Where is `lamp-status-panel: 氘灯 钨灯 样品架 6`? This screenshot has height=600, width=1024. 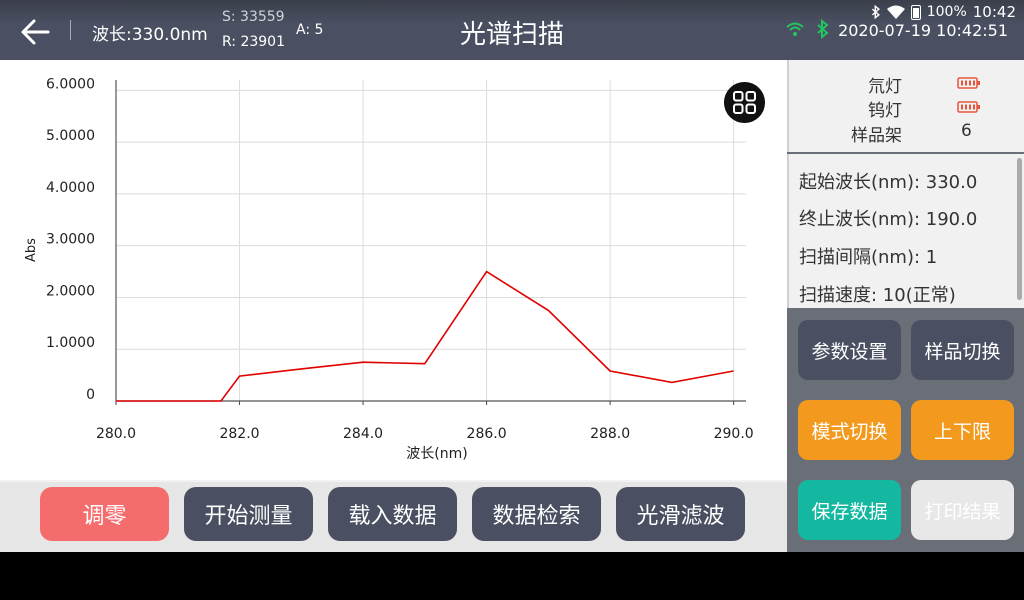 lamp-status-panel: 氘灯 钨灯 样品架 6 is located at coordinates (905, 106).